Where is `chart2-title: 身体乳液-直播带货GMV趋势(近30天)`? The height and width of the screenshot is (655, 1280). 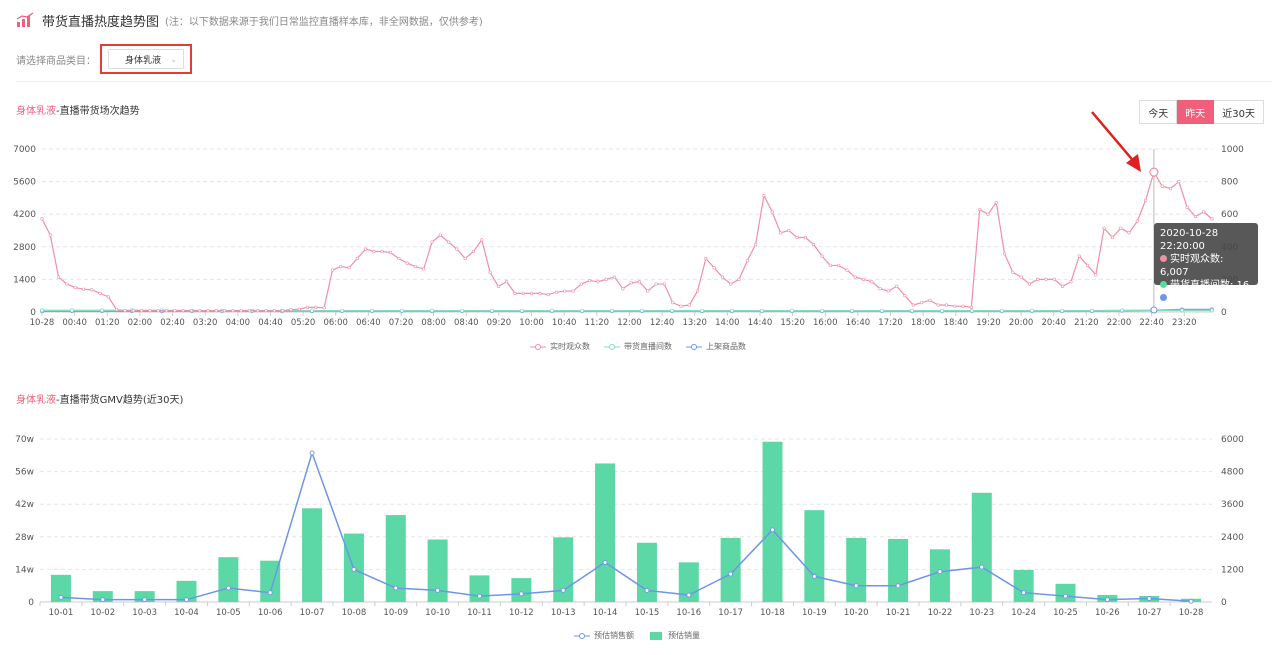 chart2-title: 身体乳液-直播带货GMV趋势(近30天) is located at coordinates (99, 398).